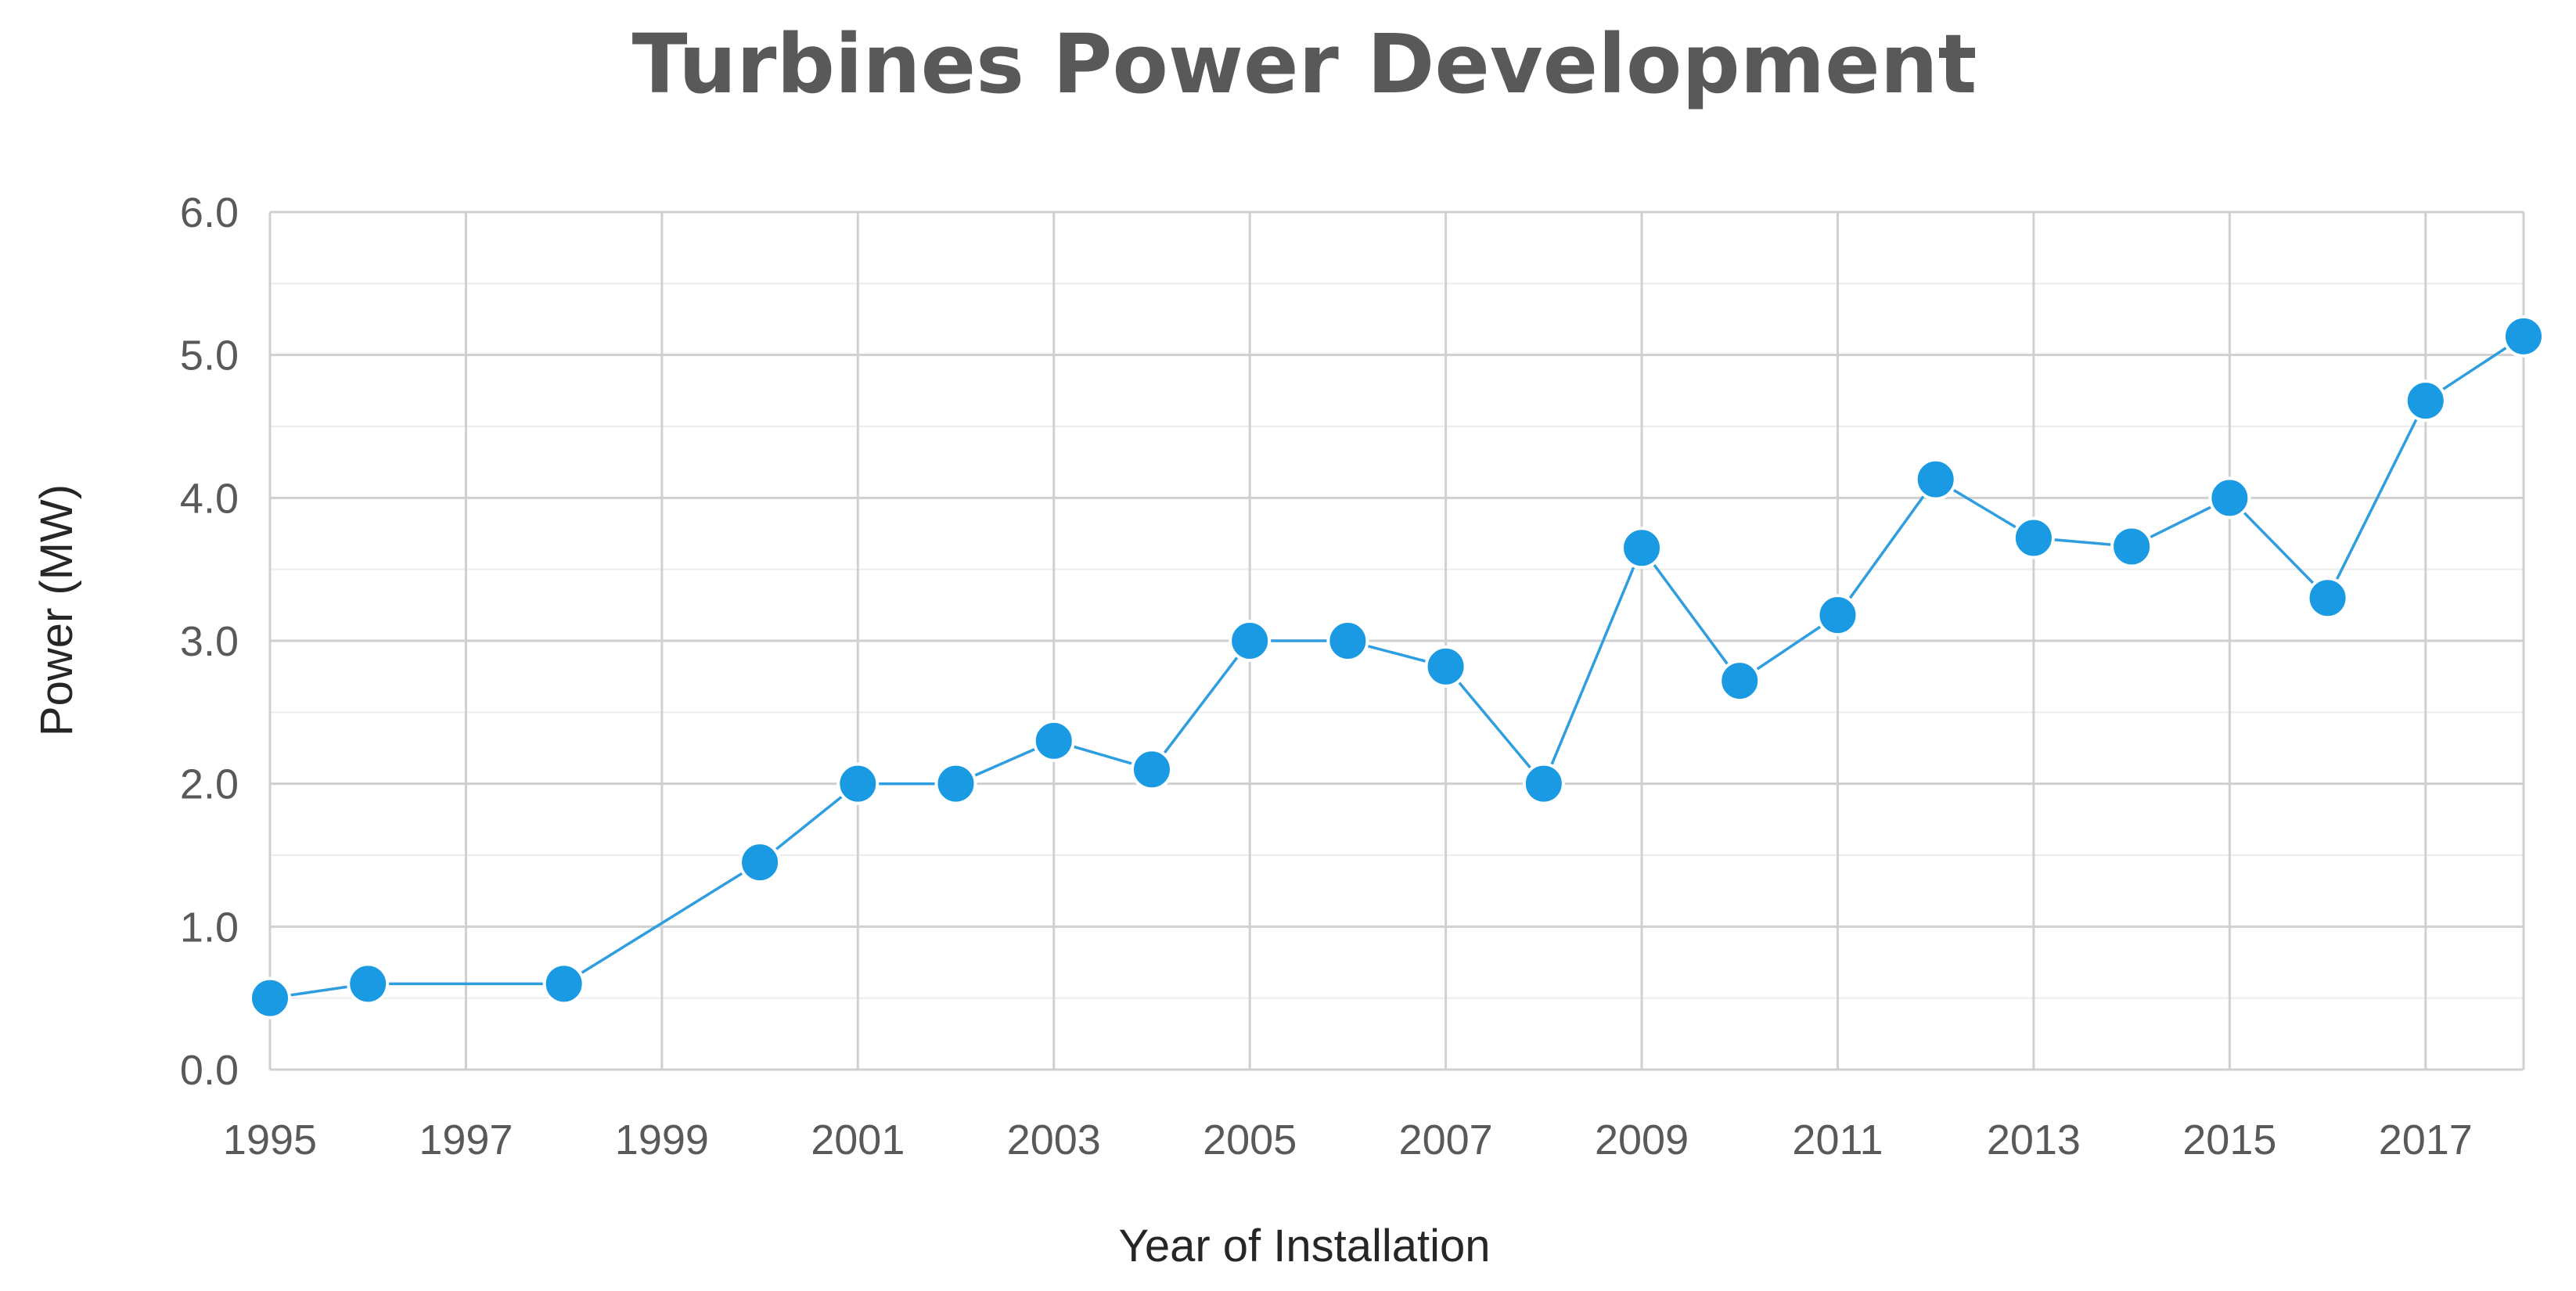 The image size is (2576, 1291). I want to click on y-tick-label: 3.0, so click(209, 641).